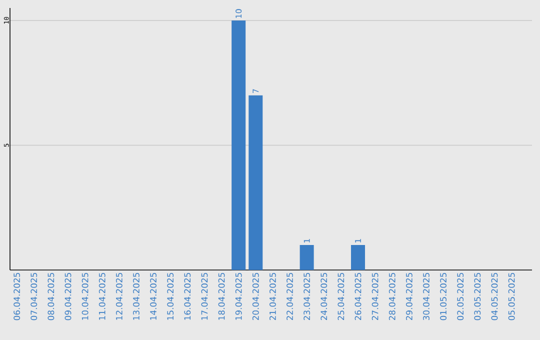 The width and height of the screenshot is (540, 340). What do you see at coordinates (375, 296) in the screenshot?
I see `x-tick-label: 27.04.2025` at bounding box center [375, 296].